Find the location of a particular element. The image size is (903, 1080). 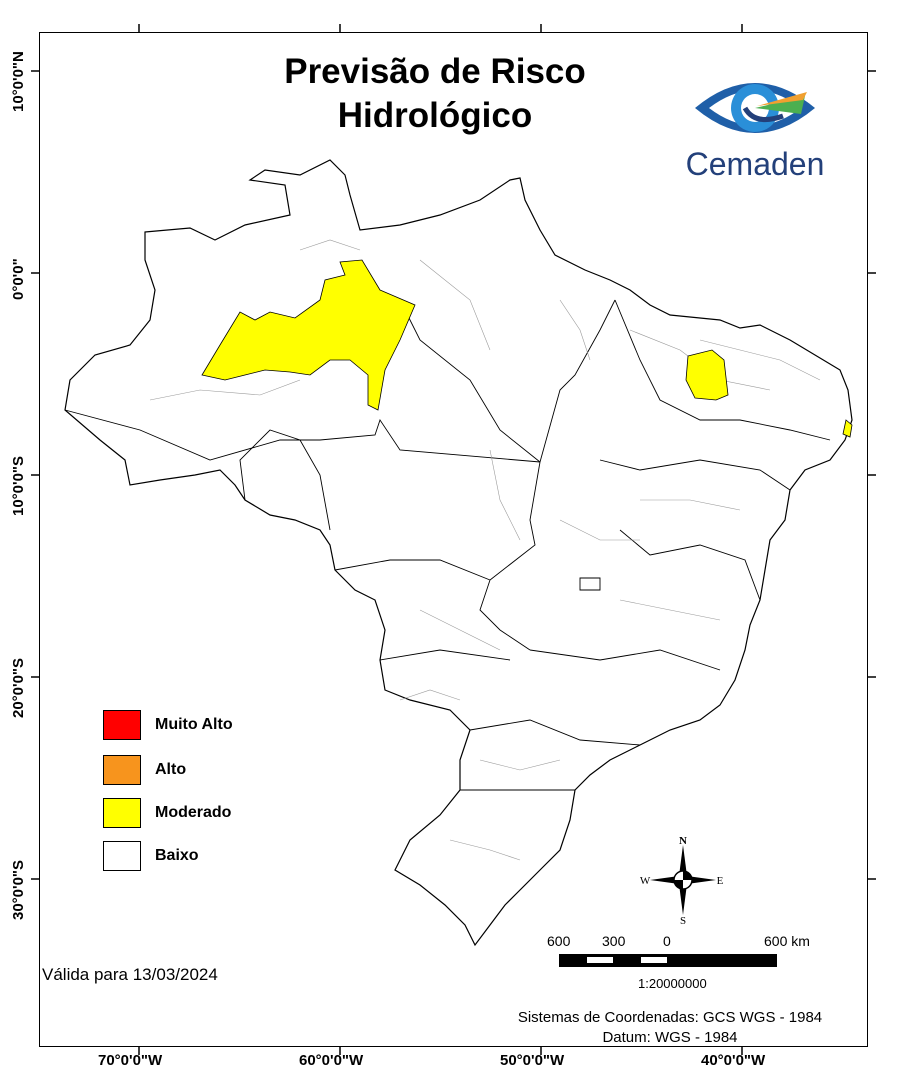

y-label-20s: 20°0'0"S is located at coordinates (18, 687).